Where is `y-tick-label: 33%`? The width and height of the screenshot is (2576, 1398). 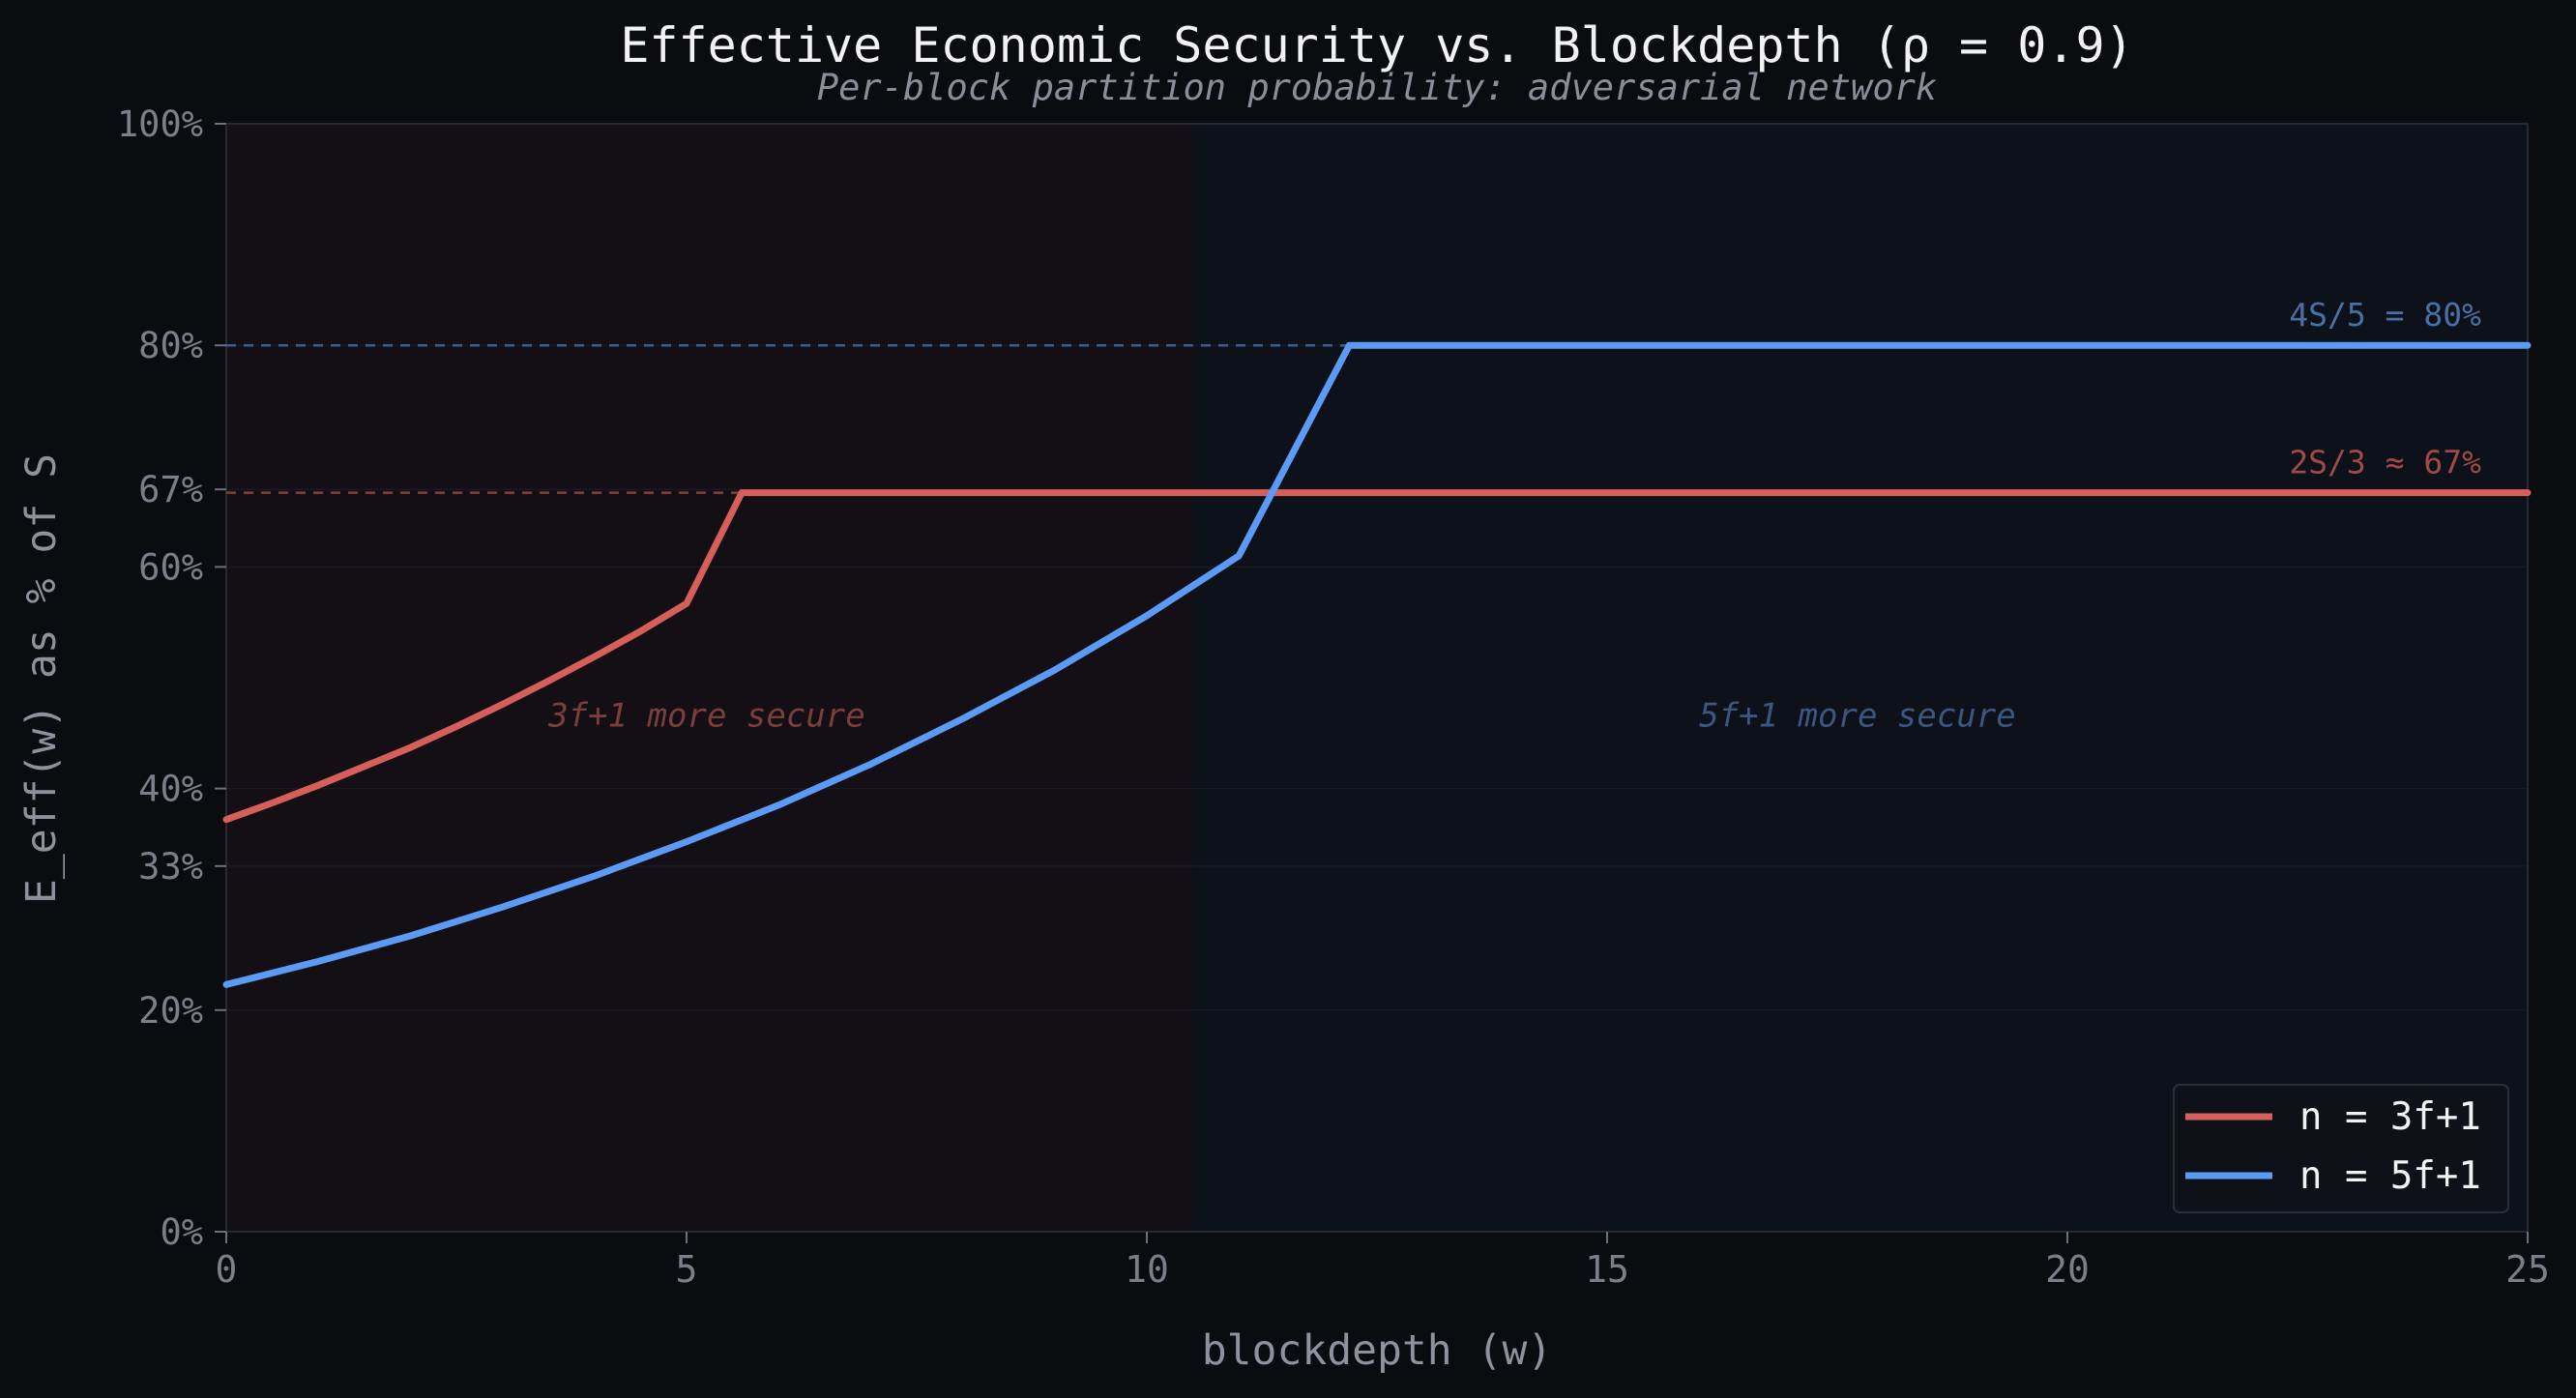 y-tick-label: 33% is located at coordinates (170, 867).